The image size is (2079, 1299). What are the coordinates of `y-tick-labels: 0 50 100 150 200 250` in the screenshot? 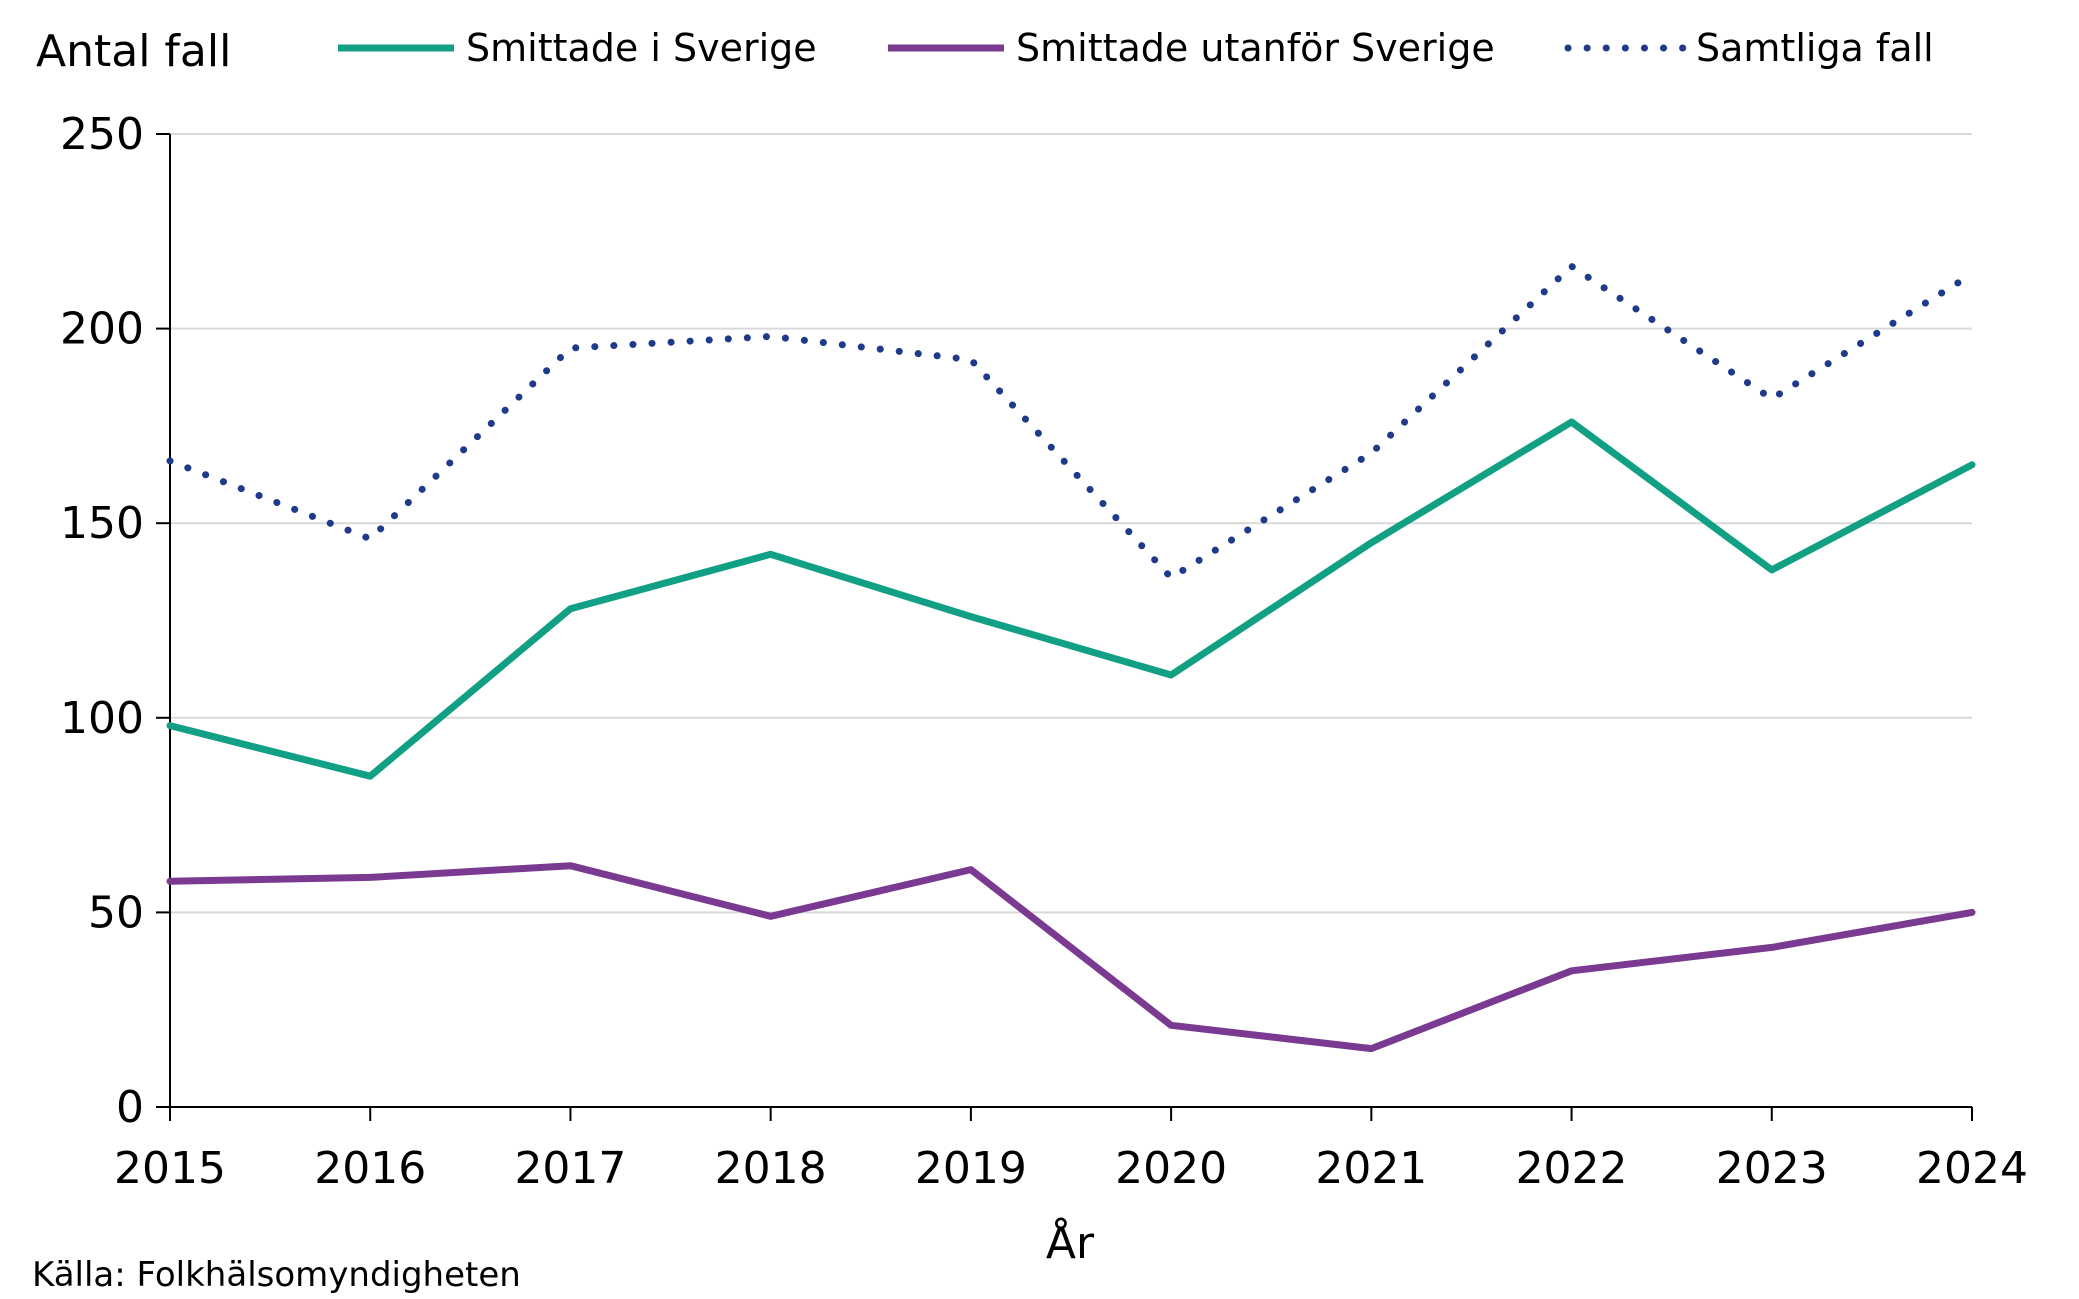 It's located at (102, 621).